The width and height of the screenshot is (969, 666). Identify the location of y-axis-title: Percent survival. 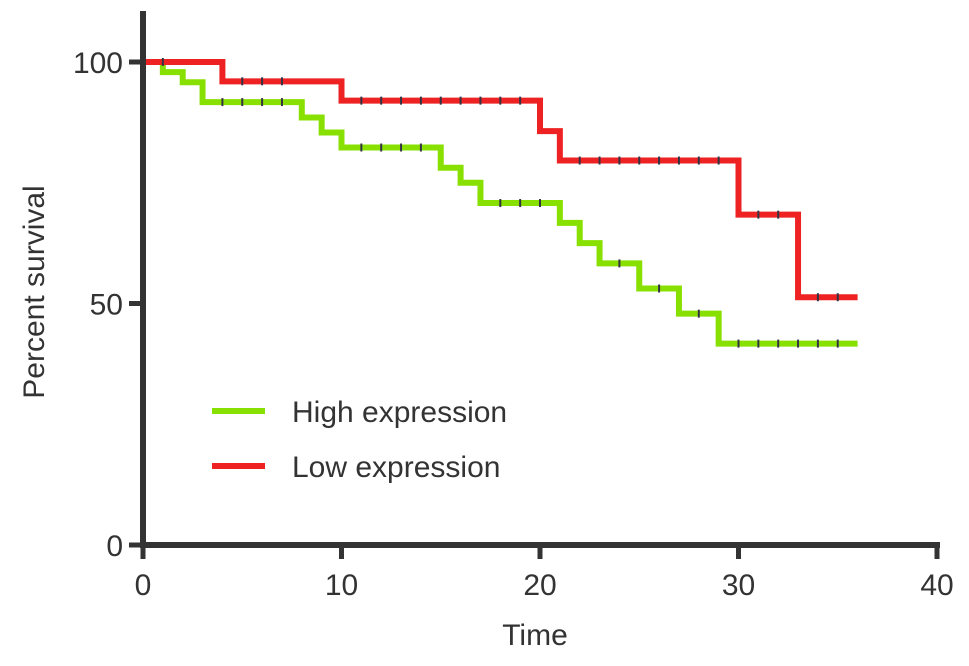
(34, 291).